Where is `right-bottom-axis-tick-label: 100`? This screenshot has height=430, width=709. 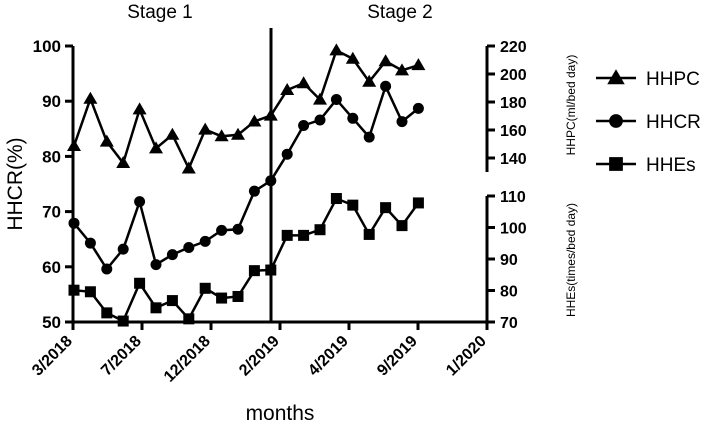
right-bottom-axis-tick-label: 100 is located at coordinates (513, 229).